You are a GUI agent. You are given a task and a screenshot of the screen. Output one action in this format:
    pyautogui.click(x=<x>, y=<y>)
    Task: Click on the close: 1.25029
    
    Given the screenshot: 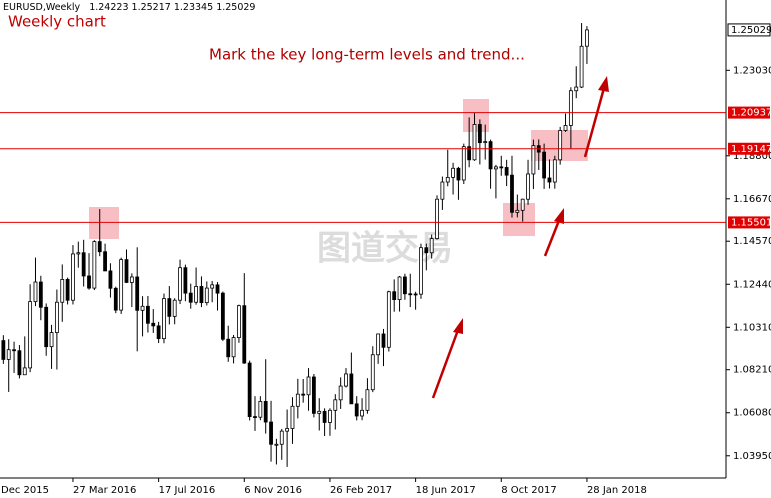 What is the action you would take?
    pyautogui.click(x=235, y=7)
    